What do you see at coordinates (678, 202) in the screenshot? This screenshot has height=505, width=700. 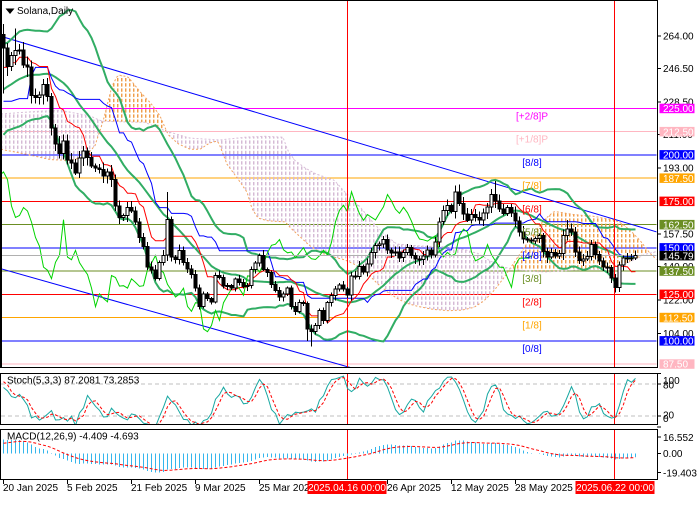 I see `svg-text: 175.00` at bounding box center [678, 202].